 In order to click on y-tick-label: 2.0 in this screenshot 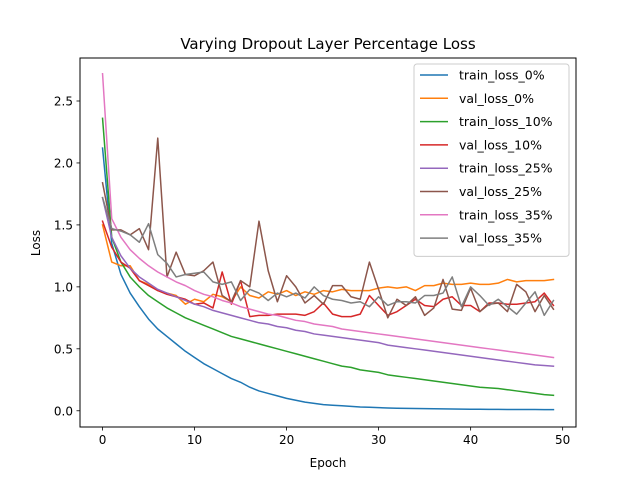, I will do `click(63, 163)`.